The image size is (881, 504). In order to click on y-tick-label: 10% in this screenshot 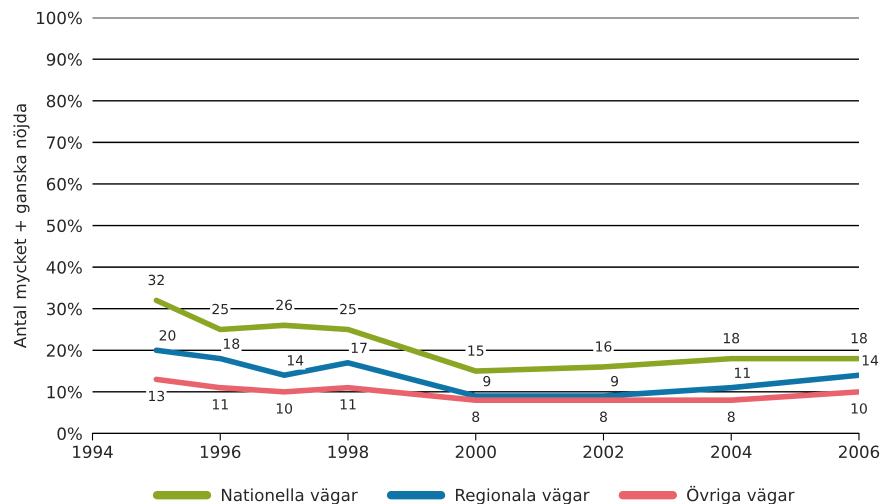, I will do `click(65, 392)`.